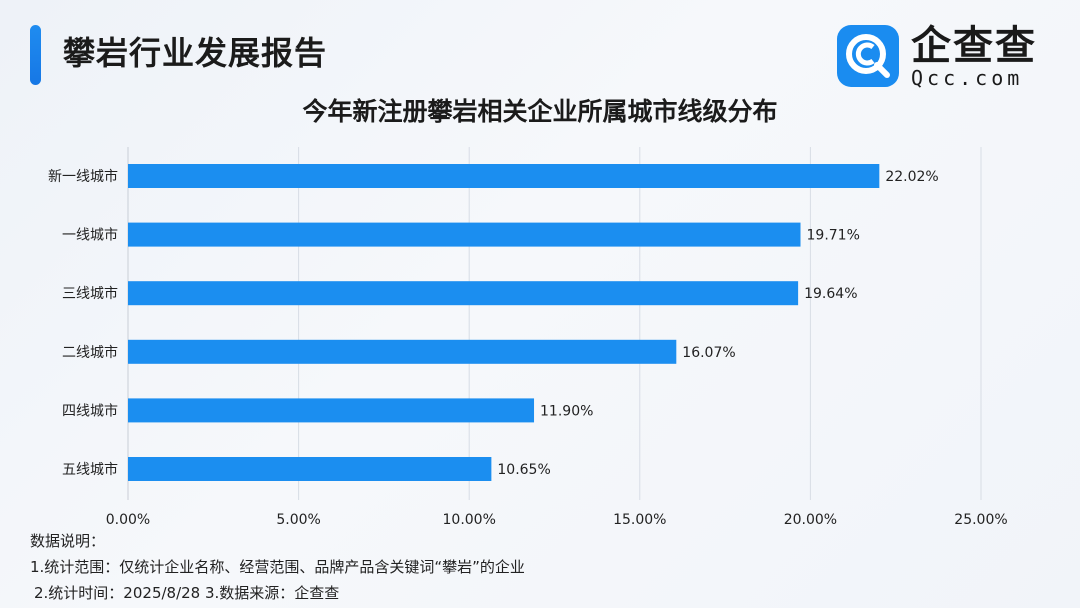 The image size is (1080, 608). What do you see at coordinates (566, 411) in the screenshot?
I see `data-label: 11.90%` at bounding box center [566, 411].